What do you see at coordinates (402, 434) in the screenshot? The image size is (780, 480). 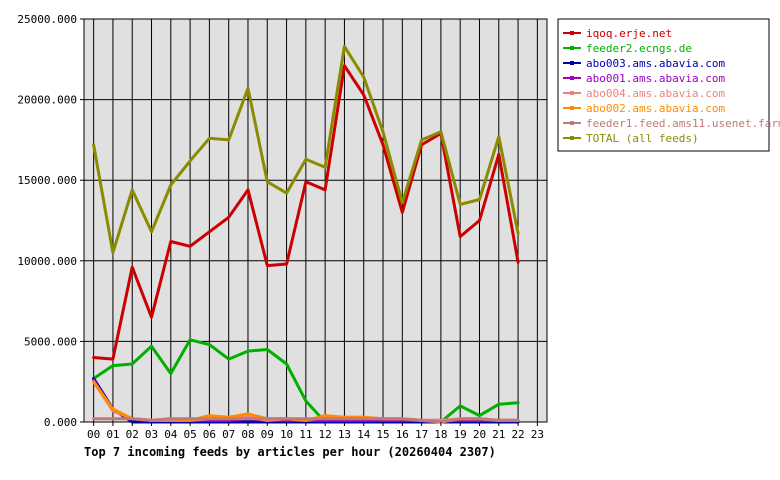 I see `x-tick-label: 16` at bounding box center [402, 434].